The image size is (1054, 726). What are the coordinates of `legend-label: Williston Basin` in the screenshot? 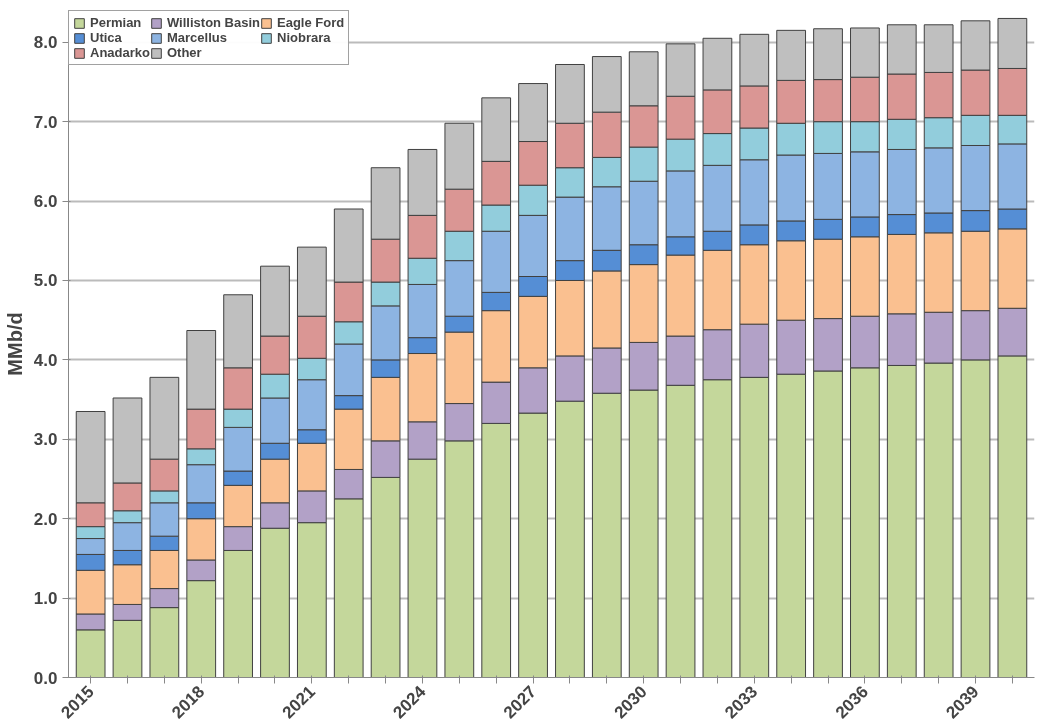 It's located at (213, 22).